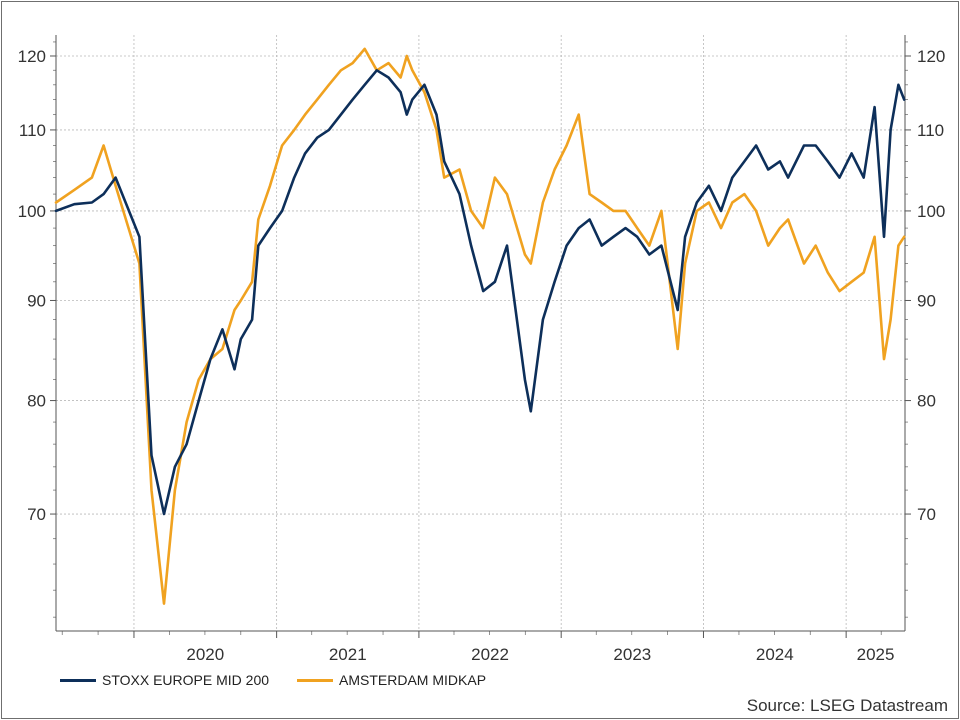  I want to click on x-year-label: 2025, so click(876, 654).